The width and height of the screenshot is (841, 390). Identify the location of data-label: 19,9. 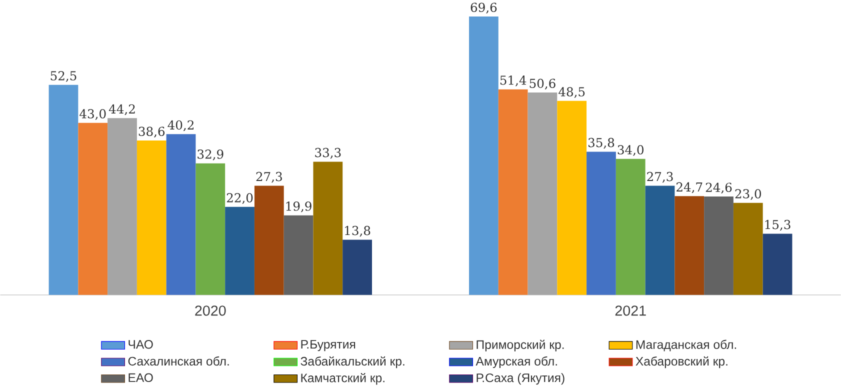
(299, 207).